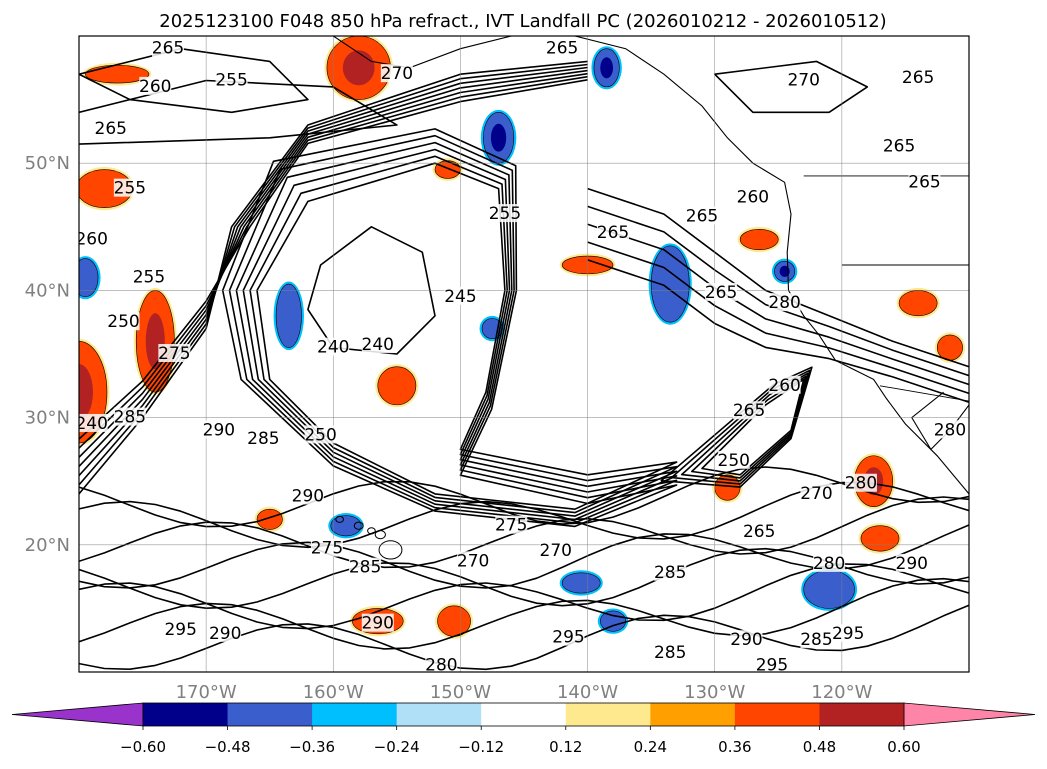 The width and height of the screenshot is (1047, 769). What do you see at coordinates (924, 393) in the screenshot?
I see `us-mexico-border` at bounding box center [924, 393].